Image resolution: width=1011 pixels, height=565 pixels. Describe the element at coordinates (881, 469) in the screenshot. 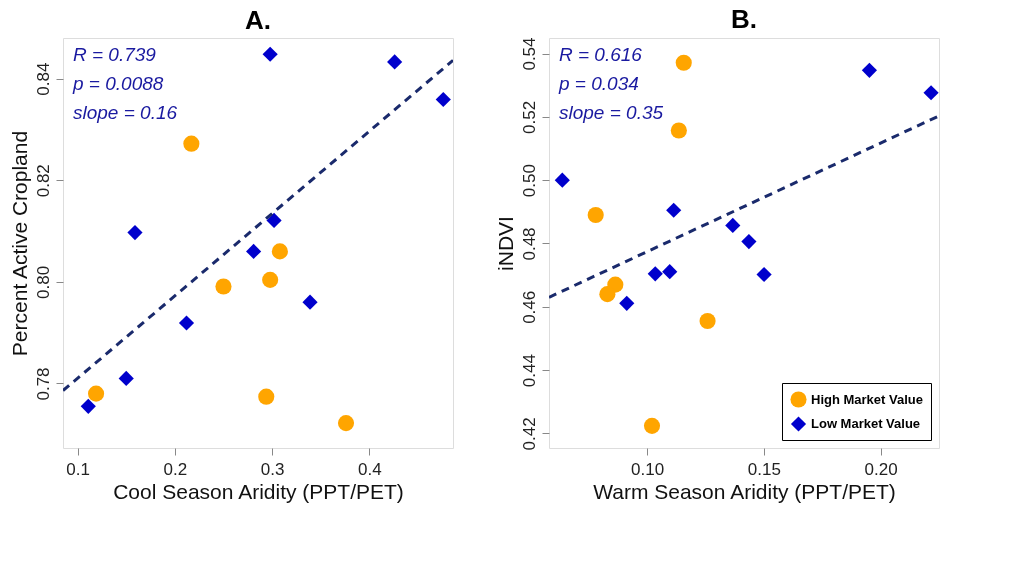

I see `x-tick-label: 0.20` at that location.